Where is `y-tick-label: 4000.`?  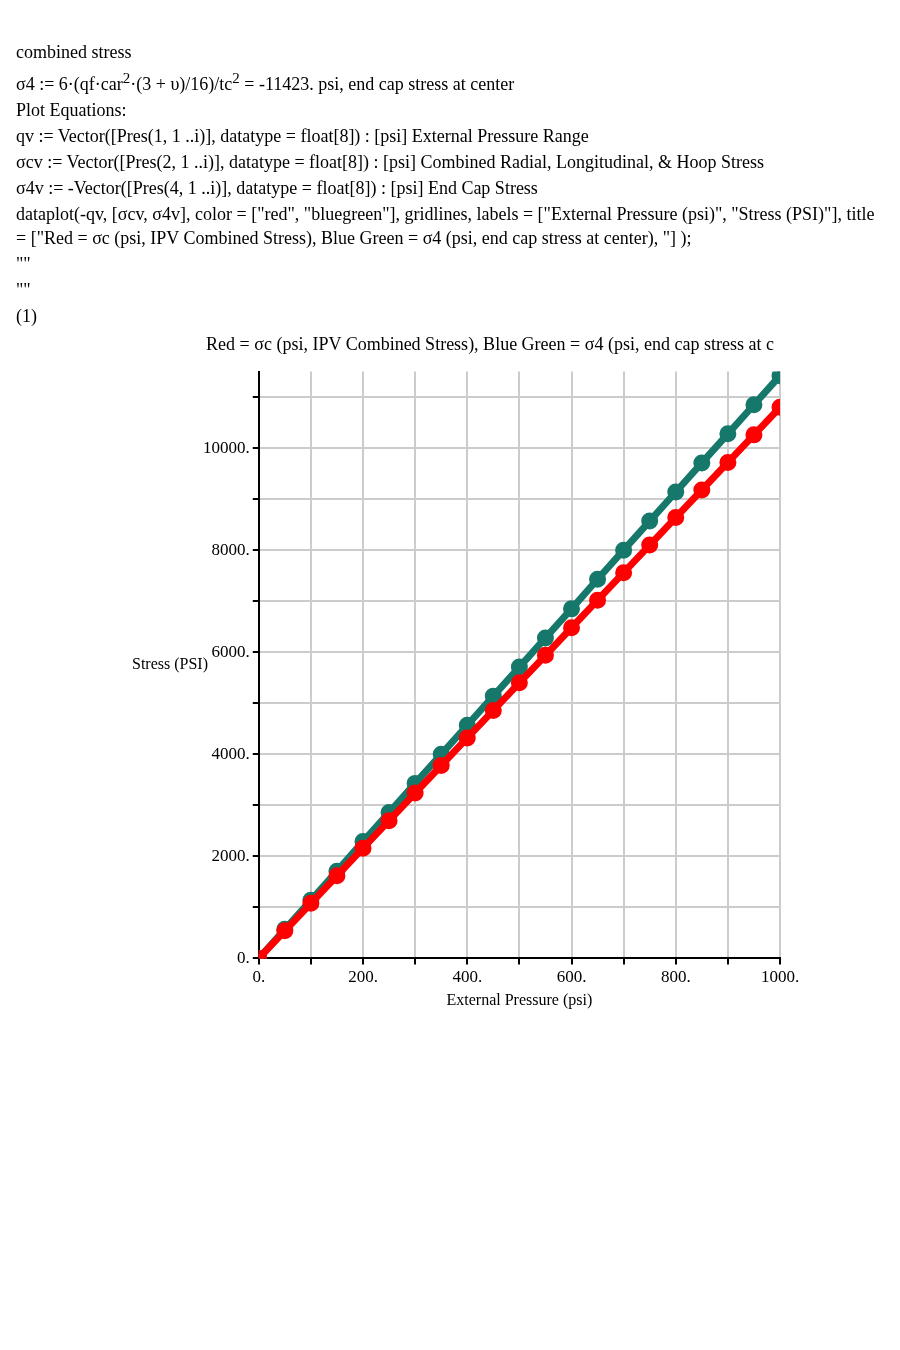
y-tick-label: 4000. is located at coordinates (230, 753).